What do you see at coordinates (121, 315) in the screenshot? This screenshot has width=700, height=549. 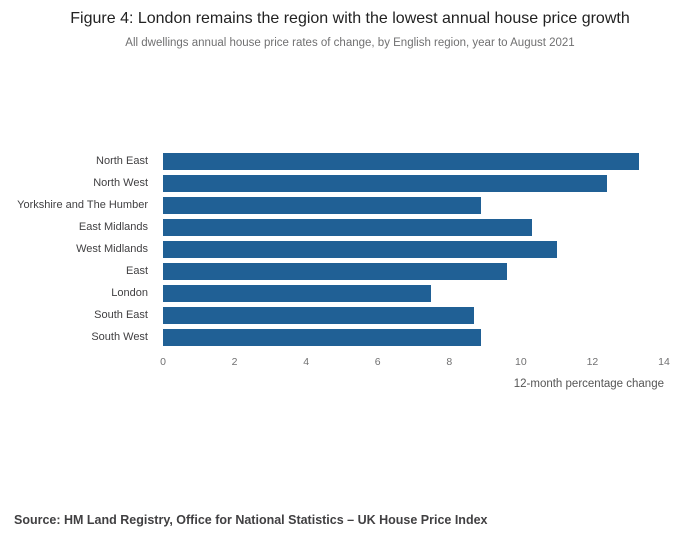 I see `category-label: South East` at bounding box center [121, 315].